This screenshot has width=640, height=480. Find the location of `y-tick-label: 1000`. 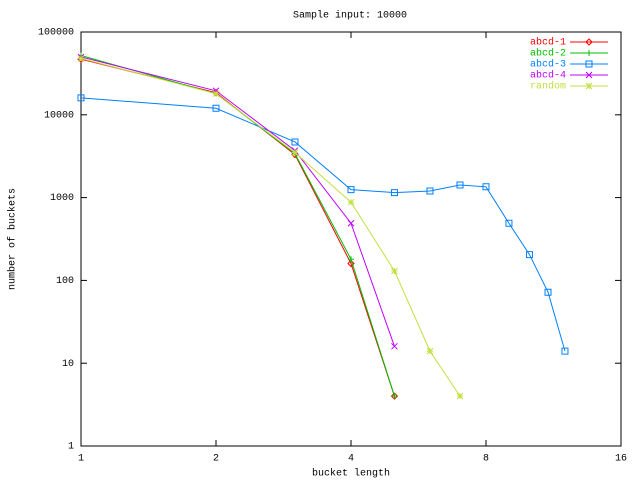

y-tick-label: 1000 is located at coordinates (62, 198).